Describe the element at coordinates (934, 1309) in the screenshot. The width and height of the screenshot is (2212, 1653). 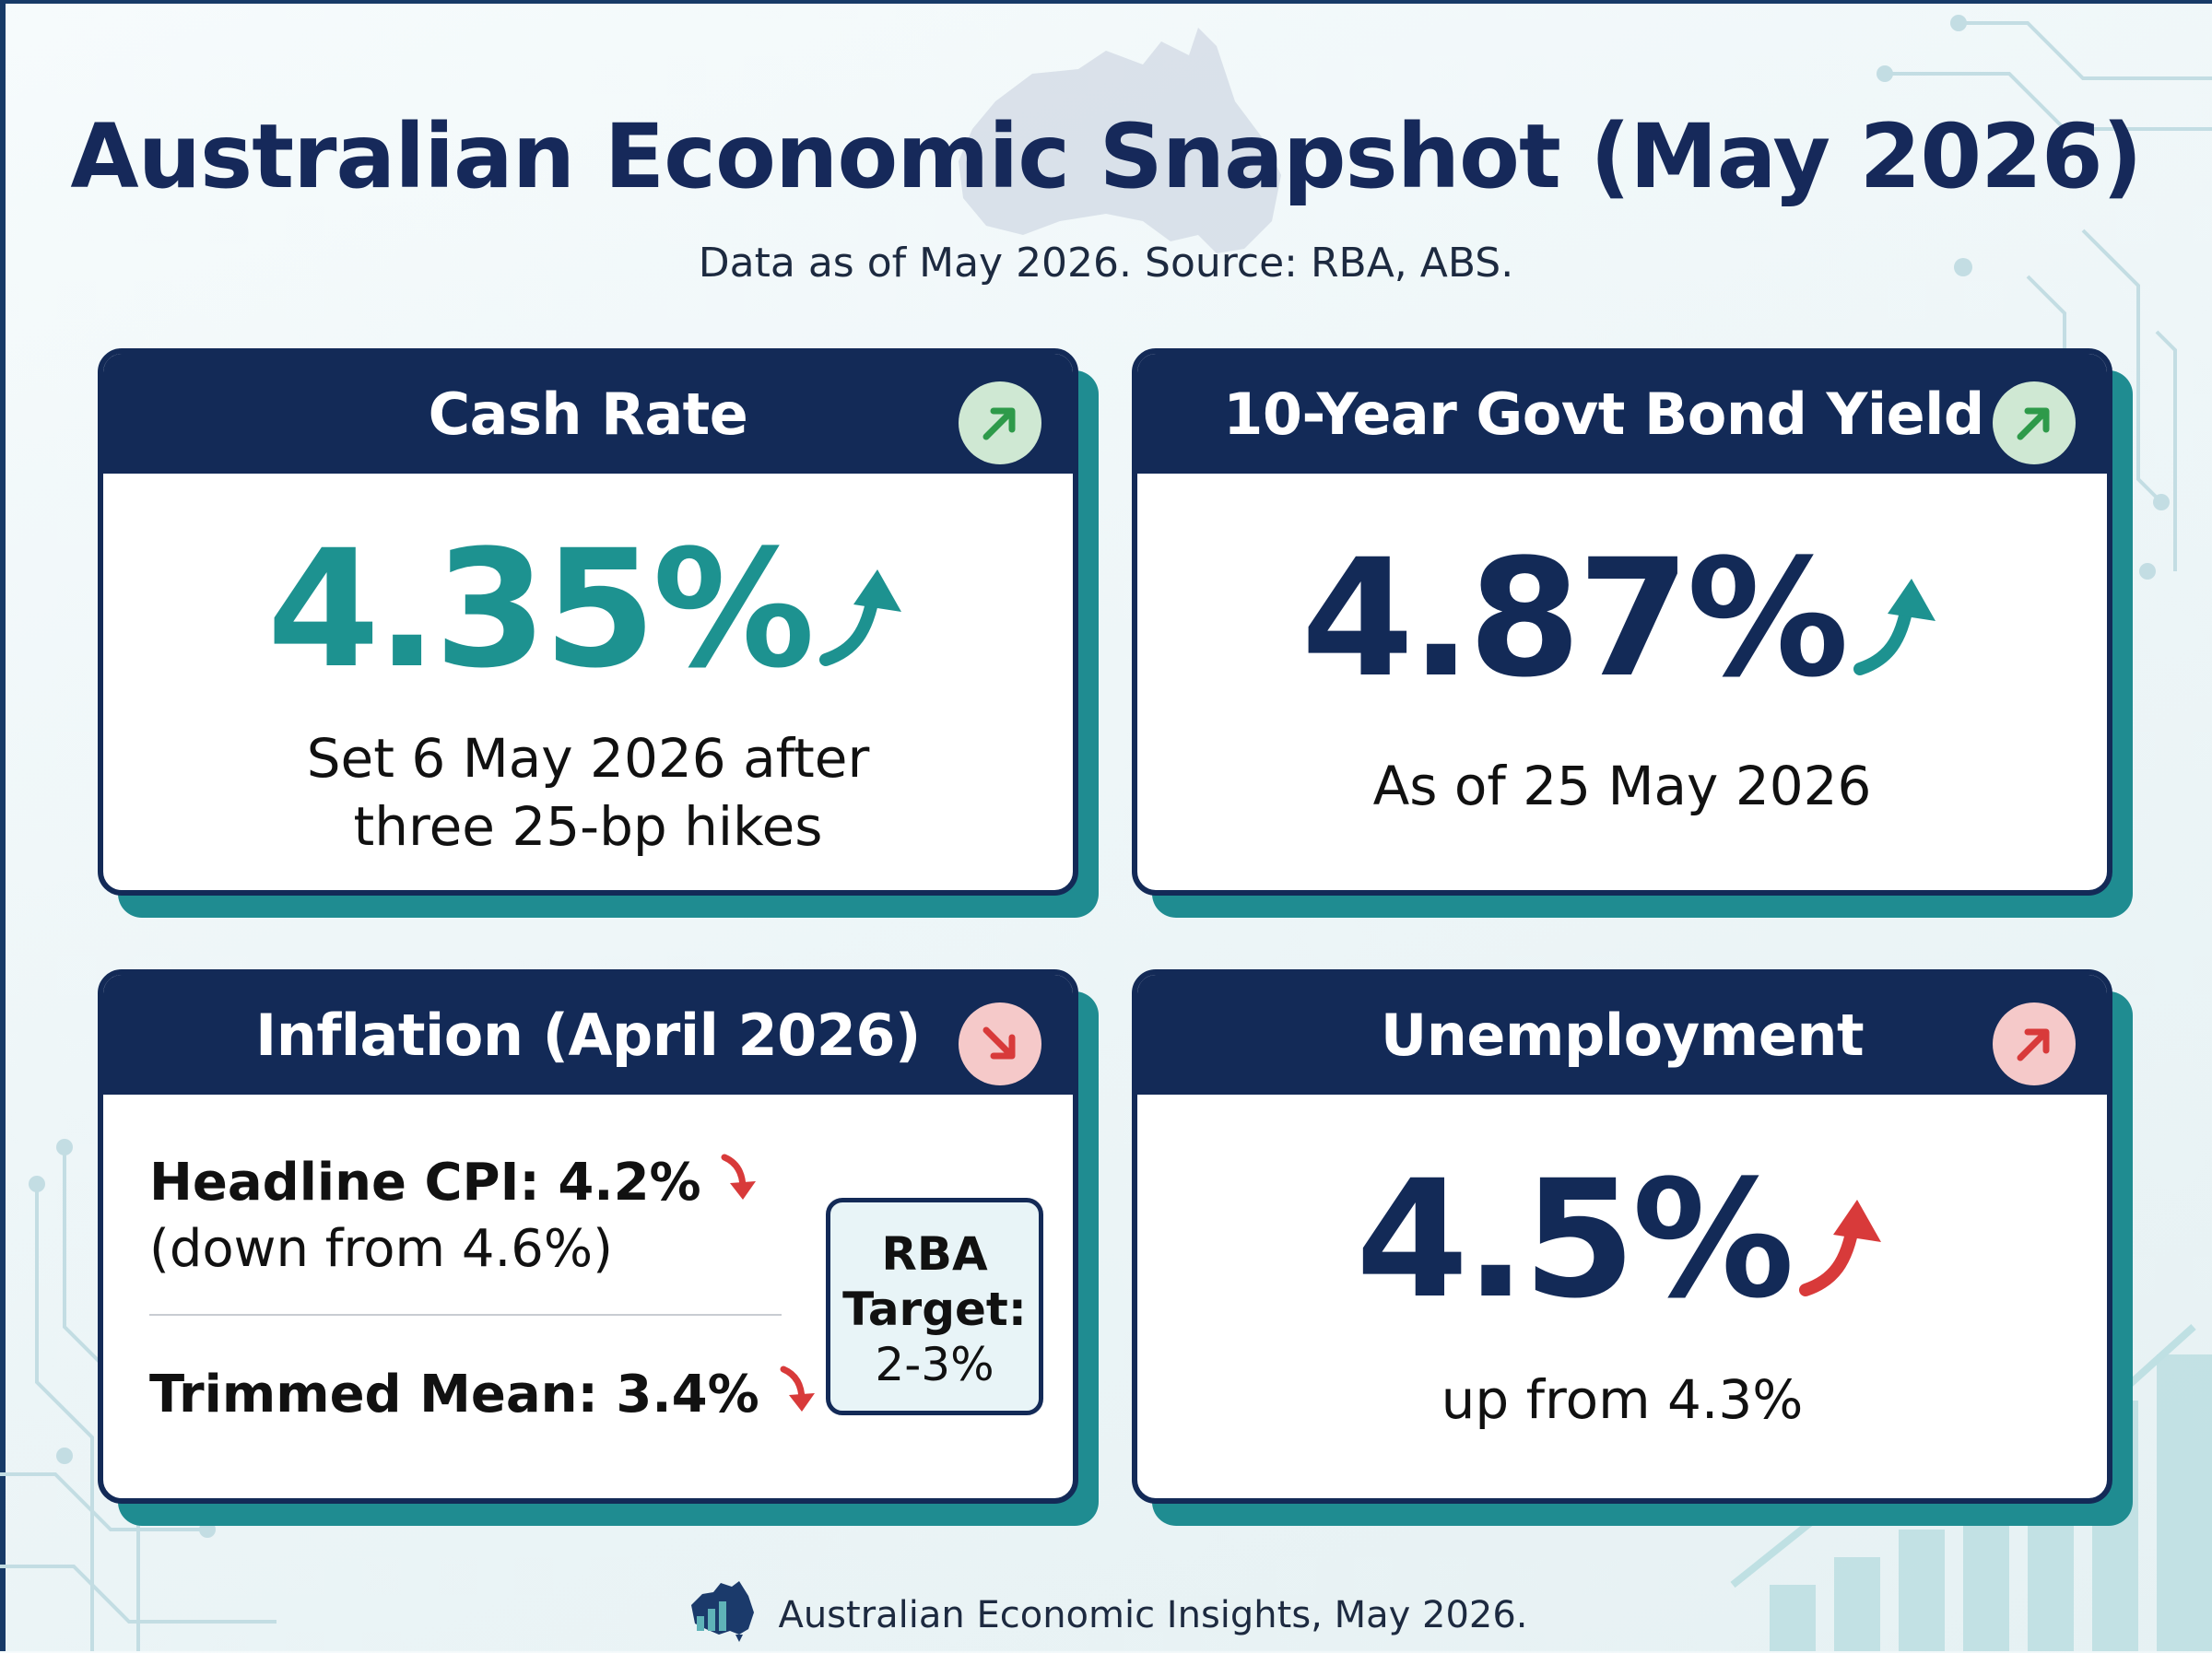
I see `target-label-2: Target:` at that location.